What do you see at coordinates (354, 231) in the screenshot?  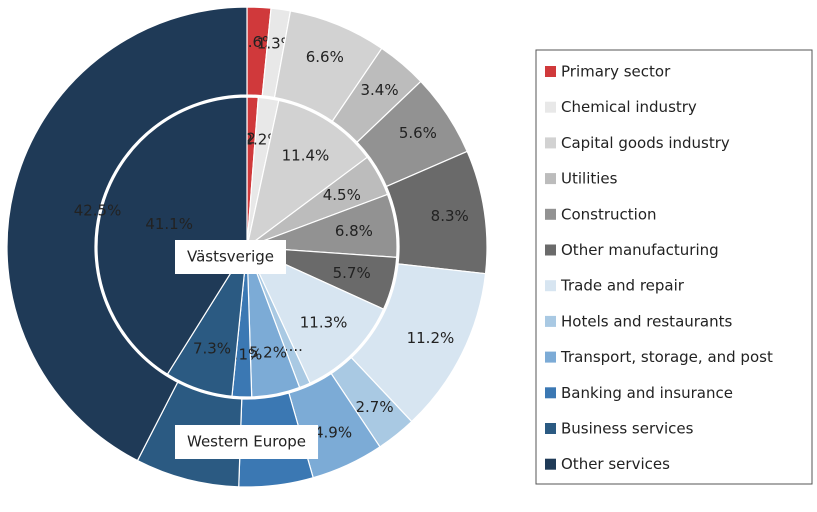 I see `data-label: 6.8%` at bounding box center [354, 231].